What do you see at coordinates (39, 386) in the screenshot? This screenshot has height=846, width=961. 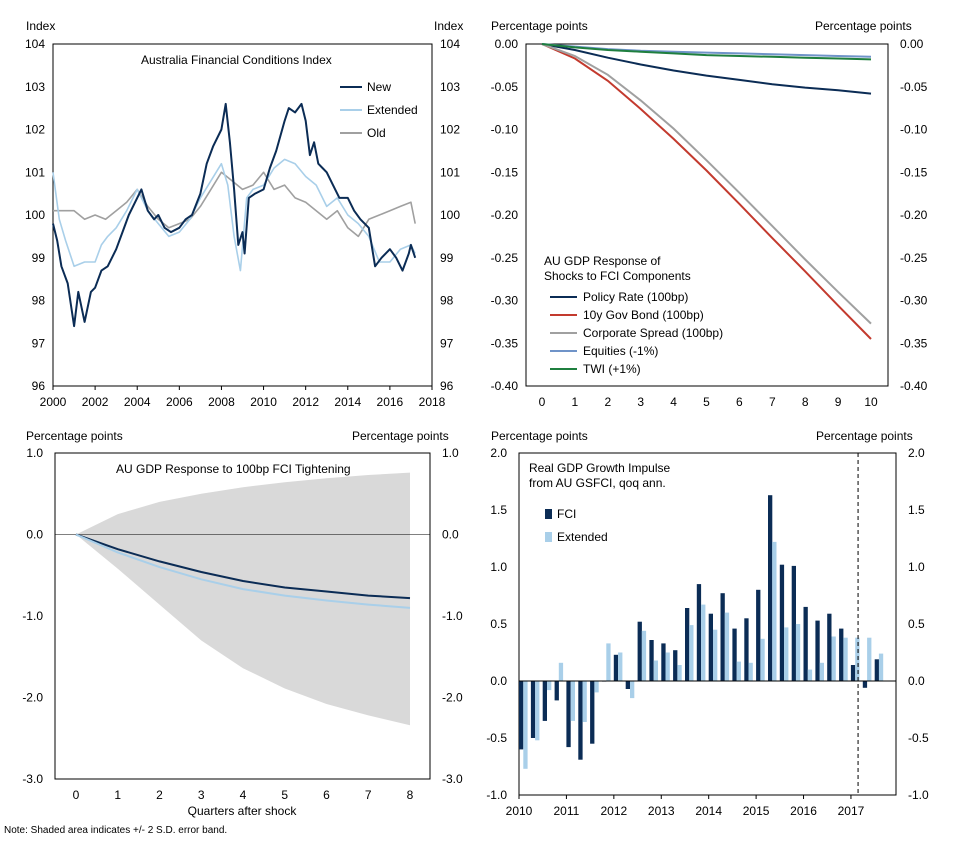 I see `fci-ytick-left: 96` at bounding box center [39, 386].